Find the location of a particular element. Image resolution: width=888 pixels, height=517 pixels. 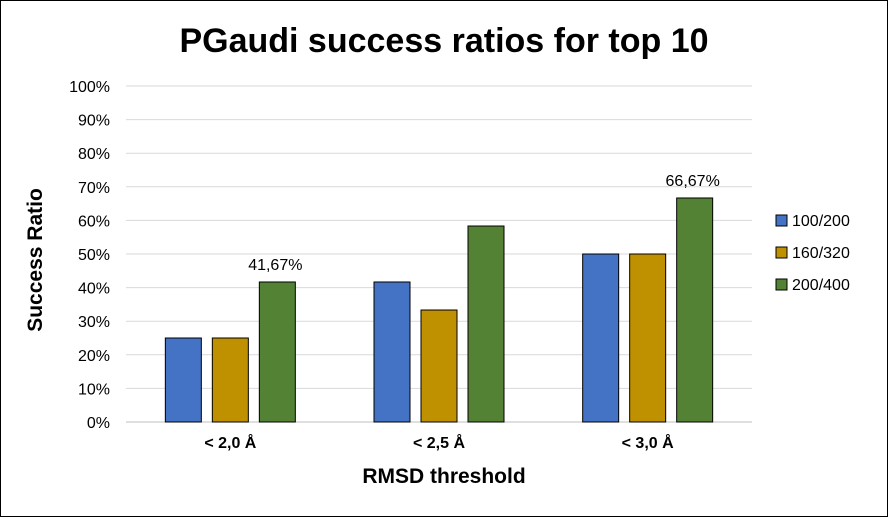

chart-title: PGaudi success ratios for top 10 is located at coordinates (443, 41).